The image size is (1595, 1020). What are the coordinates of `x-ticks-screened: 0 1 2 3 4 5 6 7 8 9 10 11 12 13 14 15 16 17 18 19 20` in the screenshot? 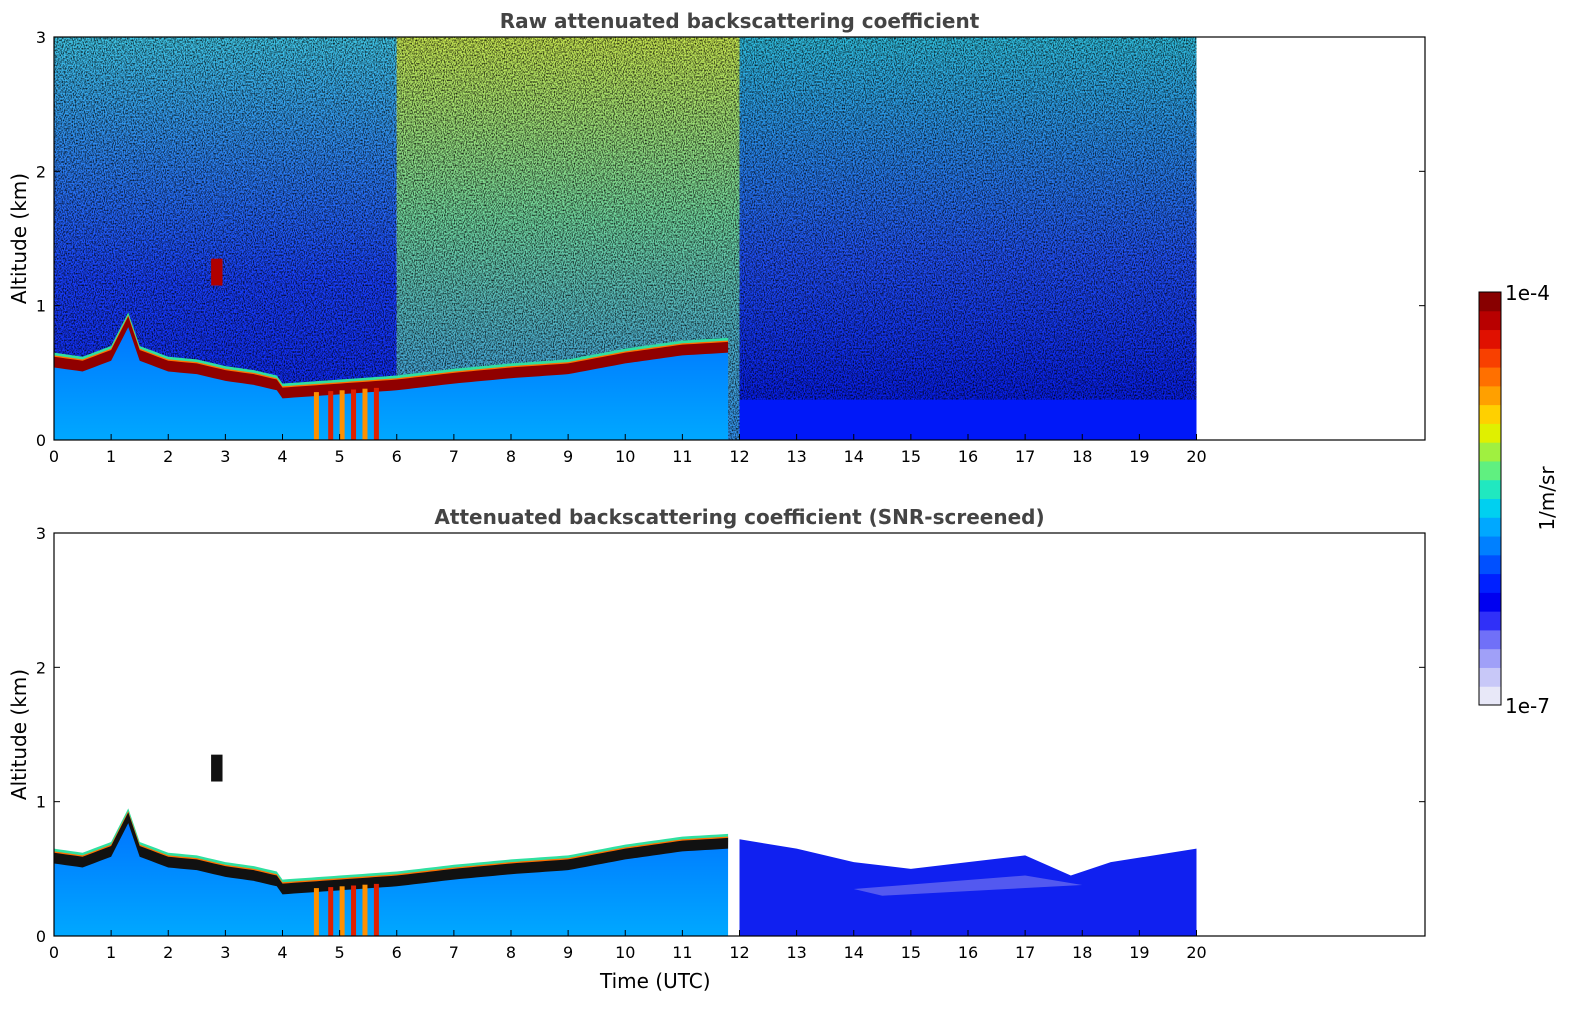 It's located at (628, 946).